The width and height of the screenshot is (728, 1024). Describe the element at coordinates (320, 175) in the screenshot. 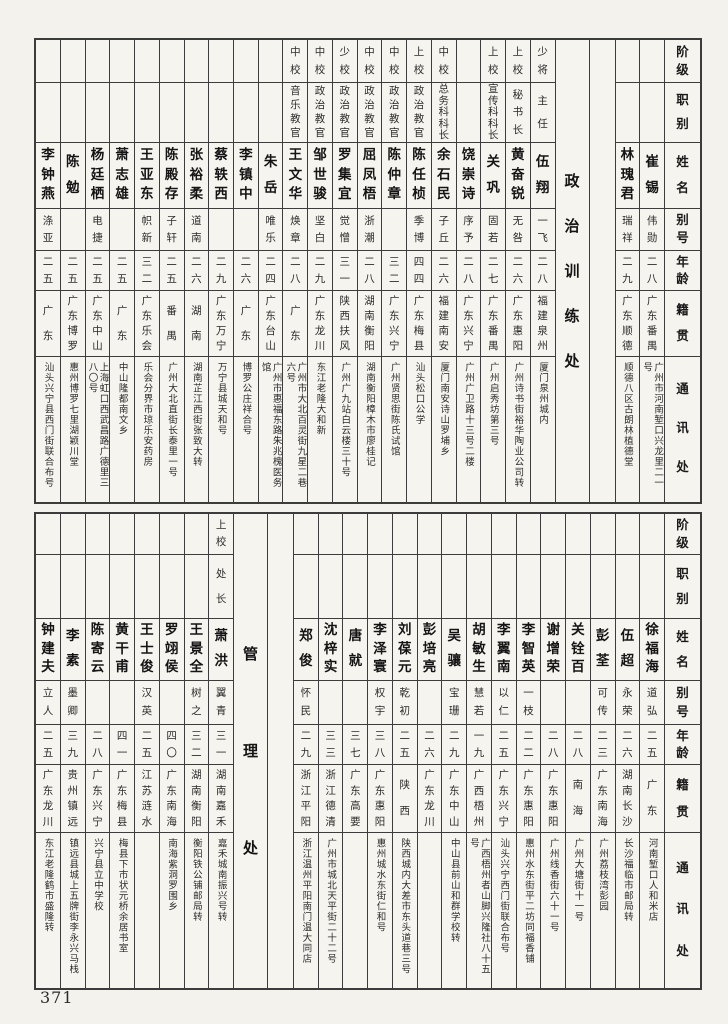

I see `name-cell: 邹世骏` at that location.